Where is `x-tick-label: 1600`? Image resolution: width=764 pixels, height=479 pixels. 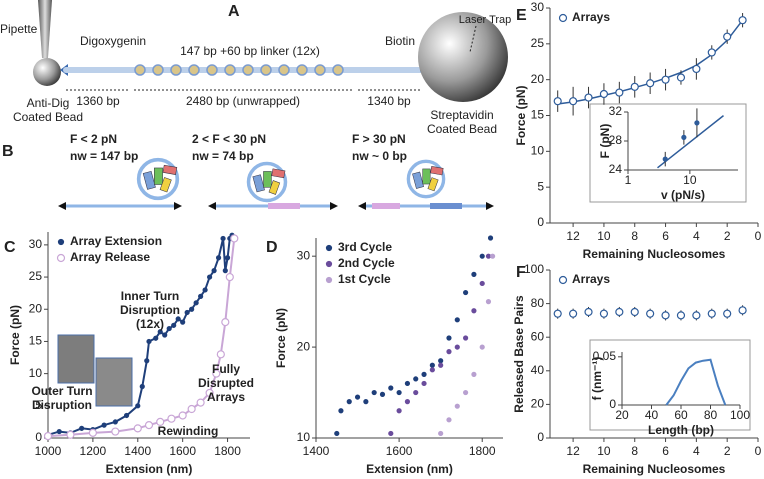 x-tick-label: 1600 is located at coordinates (182, 451).